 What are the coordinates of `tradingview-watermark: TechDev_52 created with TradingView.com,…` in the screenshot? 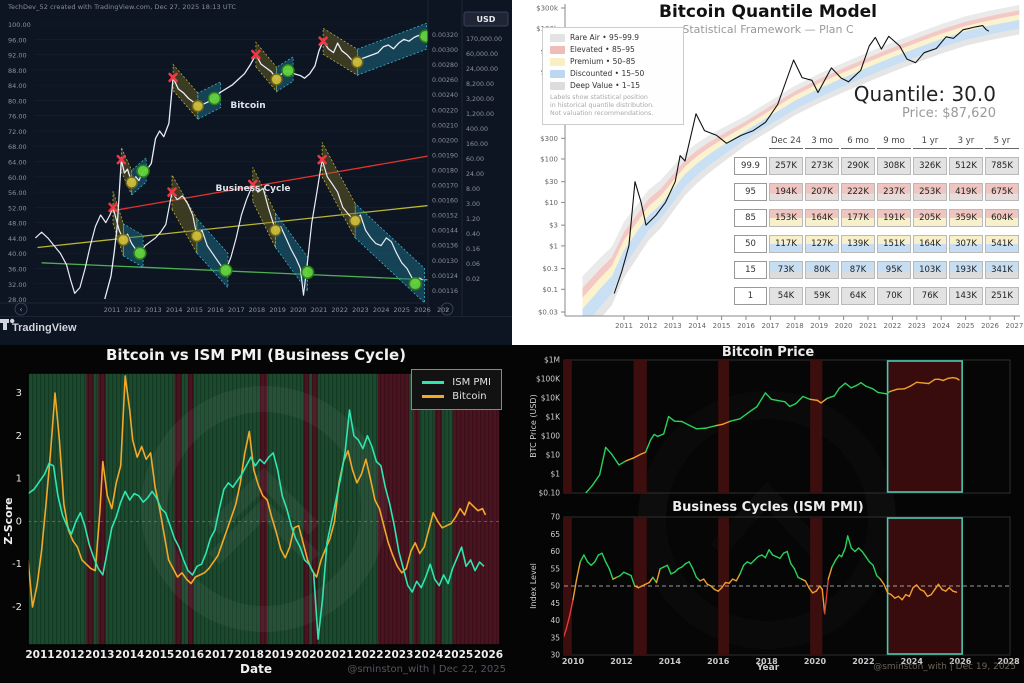 It's located at (122, 7).